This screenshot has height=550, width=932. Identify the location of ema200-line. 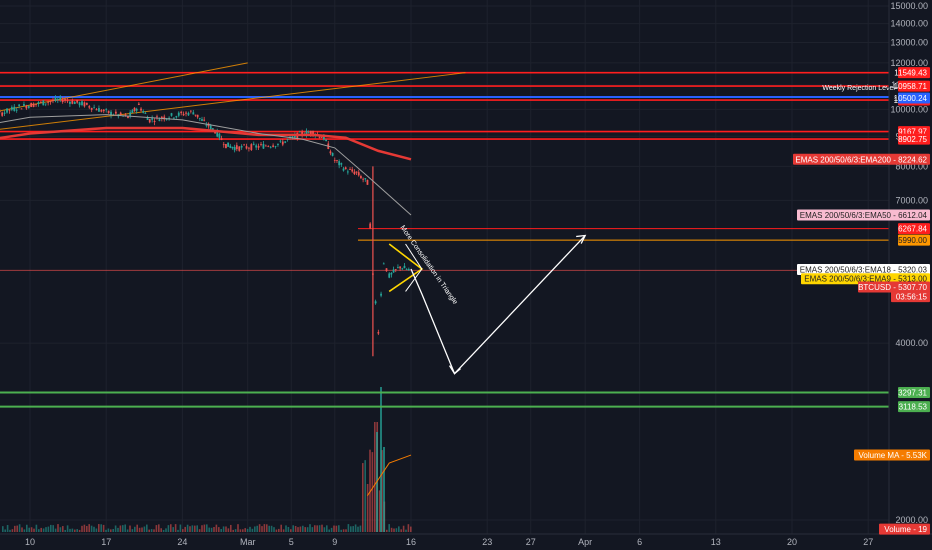
(206, 143).